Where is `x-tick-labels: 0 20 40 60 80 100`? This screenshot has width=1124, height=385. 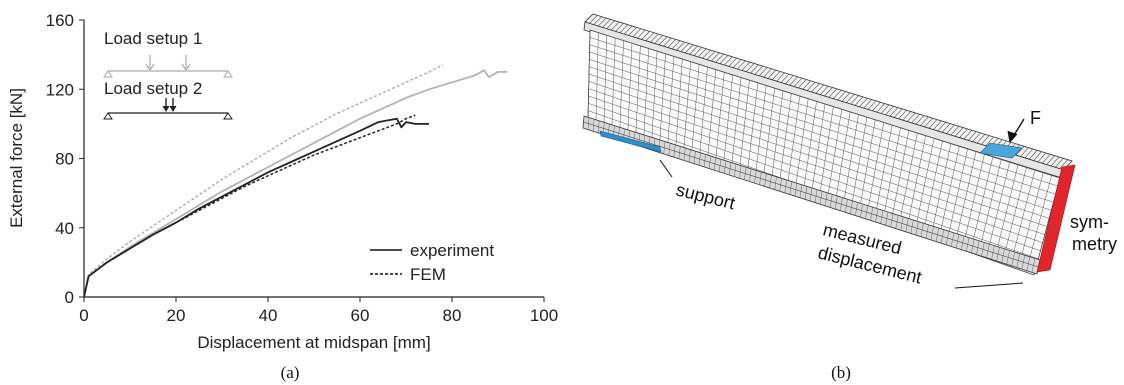 x-tick-labels: 0 20 40 60 80 100 is located at coordinates (318, 311).